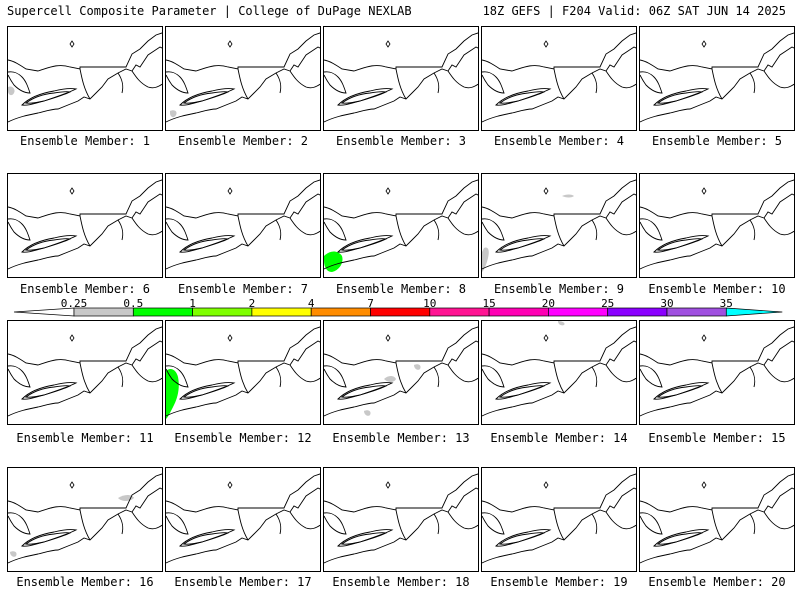  What do you see at coordinates (192, 303) in the screenshot?
I see `colorbar-tick-label: 1` at bounding box center [192, 303].